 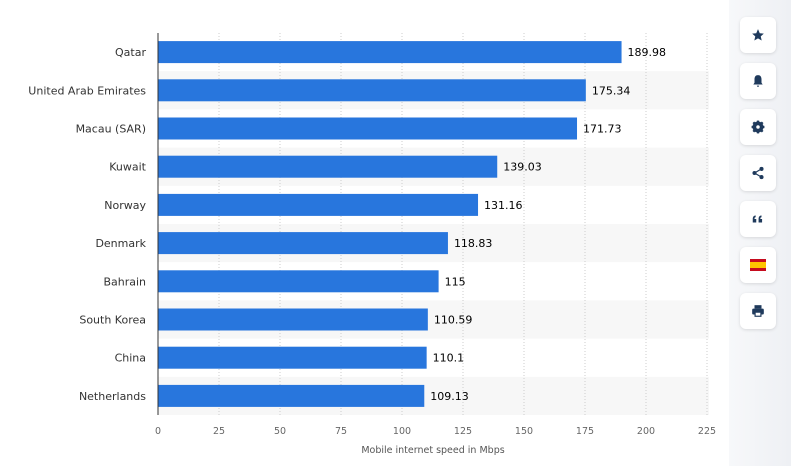 I want to click on category-label: South Korea, so click(x=112, y=320).